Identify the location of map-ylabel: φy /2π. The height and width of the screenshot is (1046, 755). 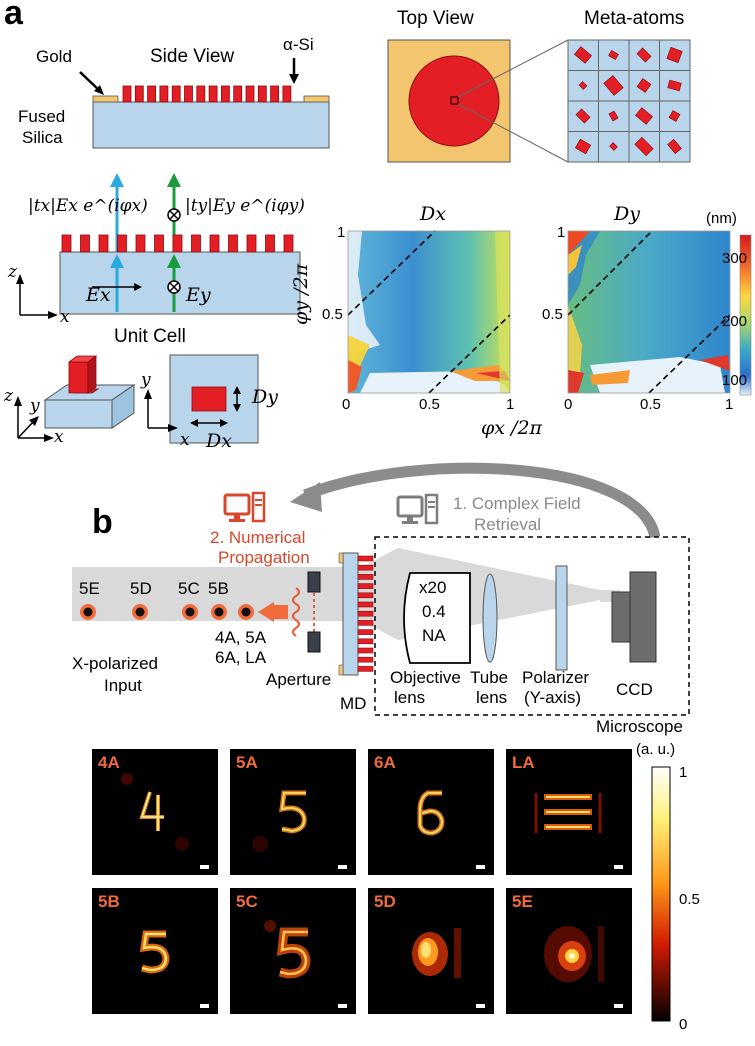
(301, 294).